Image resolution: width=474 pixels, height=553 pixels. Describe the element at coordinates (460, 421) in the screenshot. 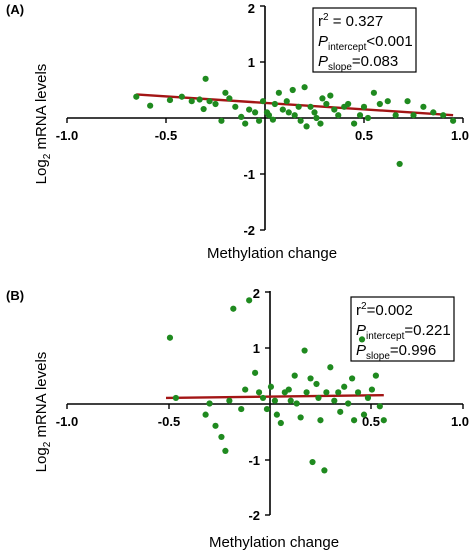

I see `panel-b-x-tick-label: 1.0` at that location.